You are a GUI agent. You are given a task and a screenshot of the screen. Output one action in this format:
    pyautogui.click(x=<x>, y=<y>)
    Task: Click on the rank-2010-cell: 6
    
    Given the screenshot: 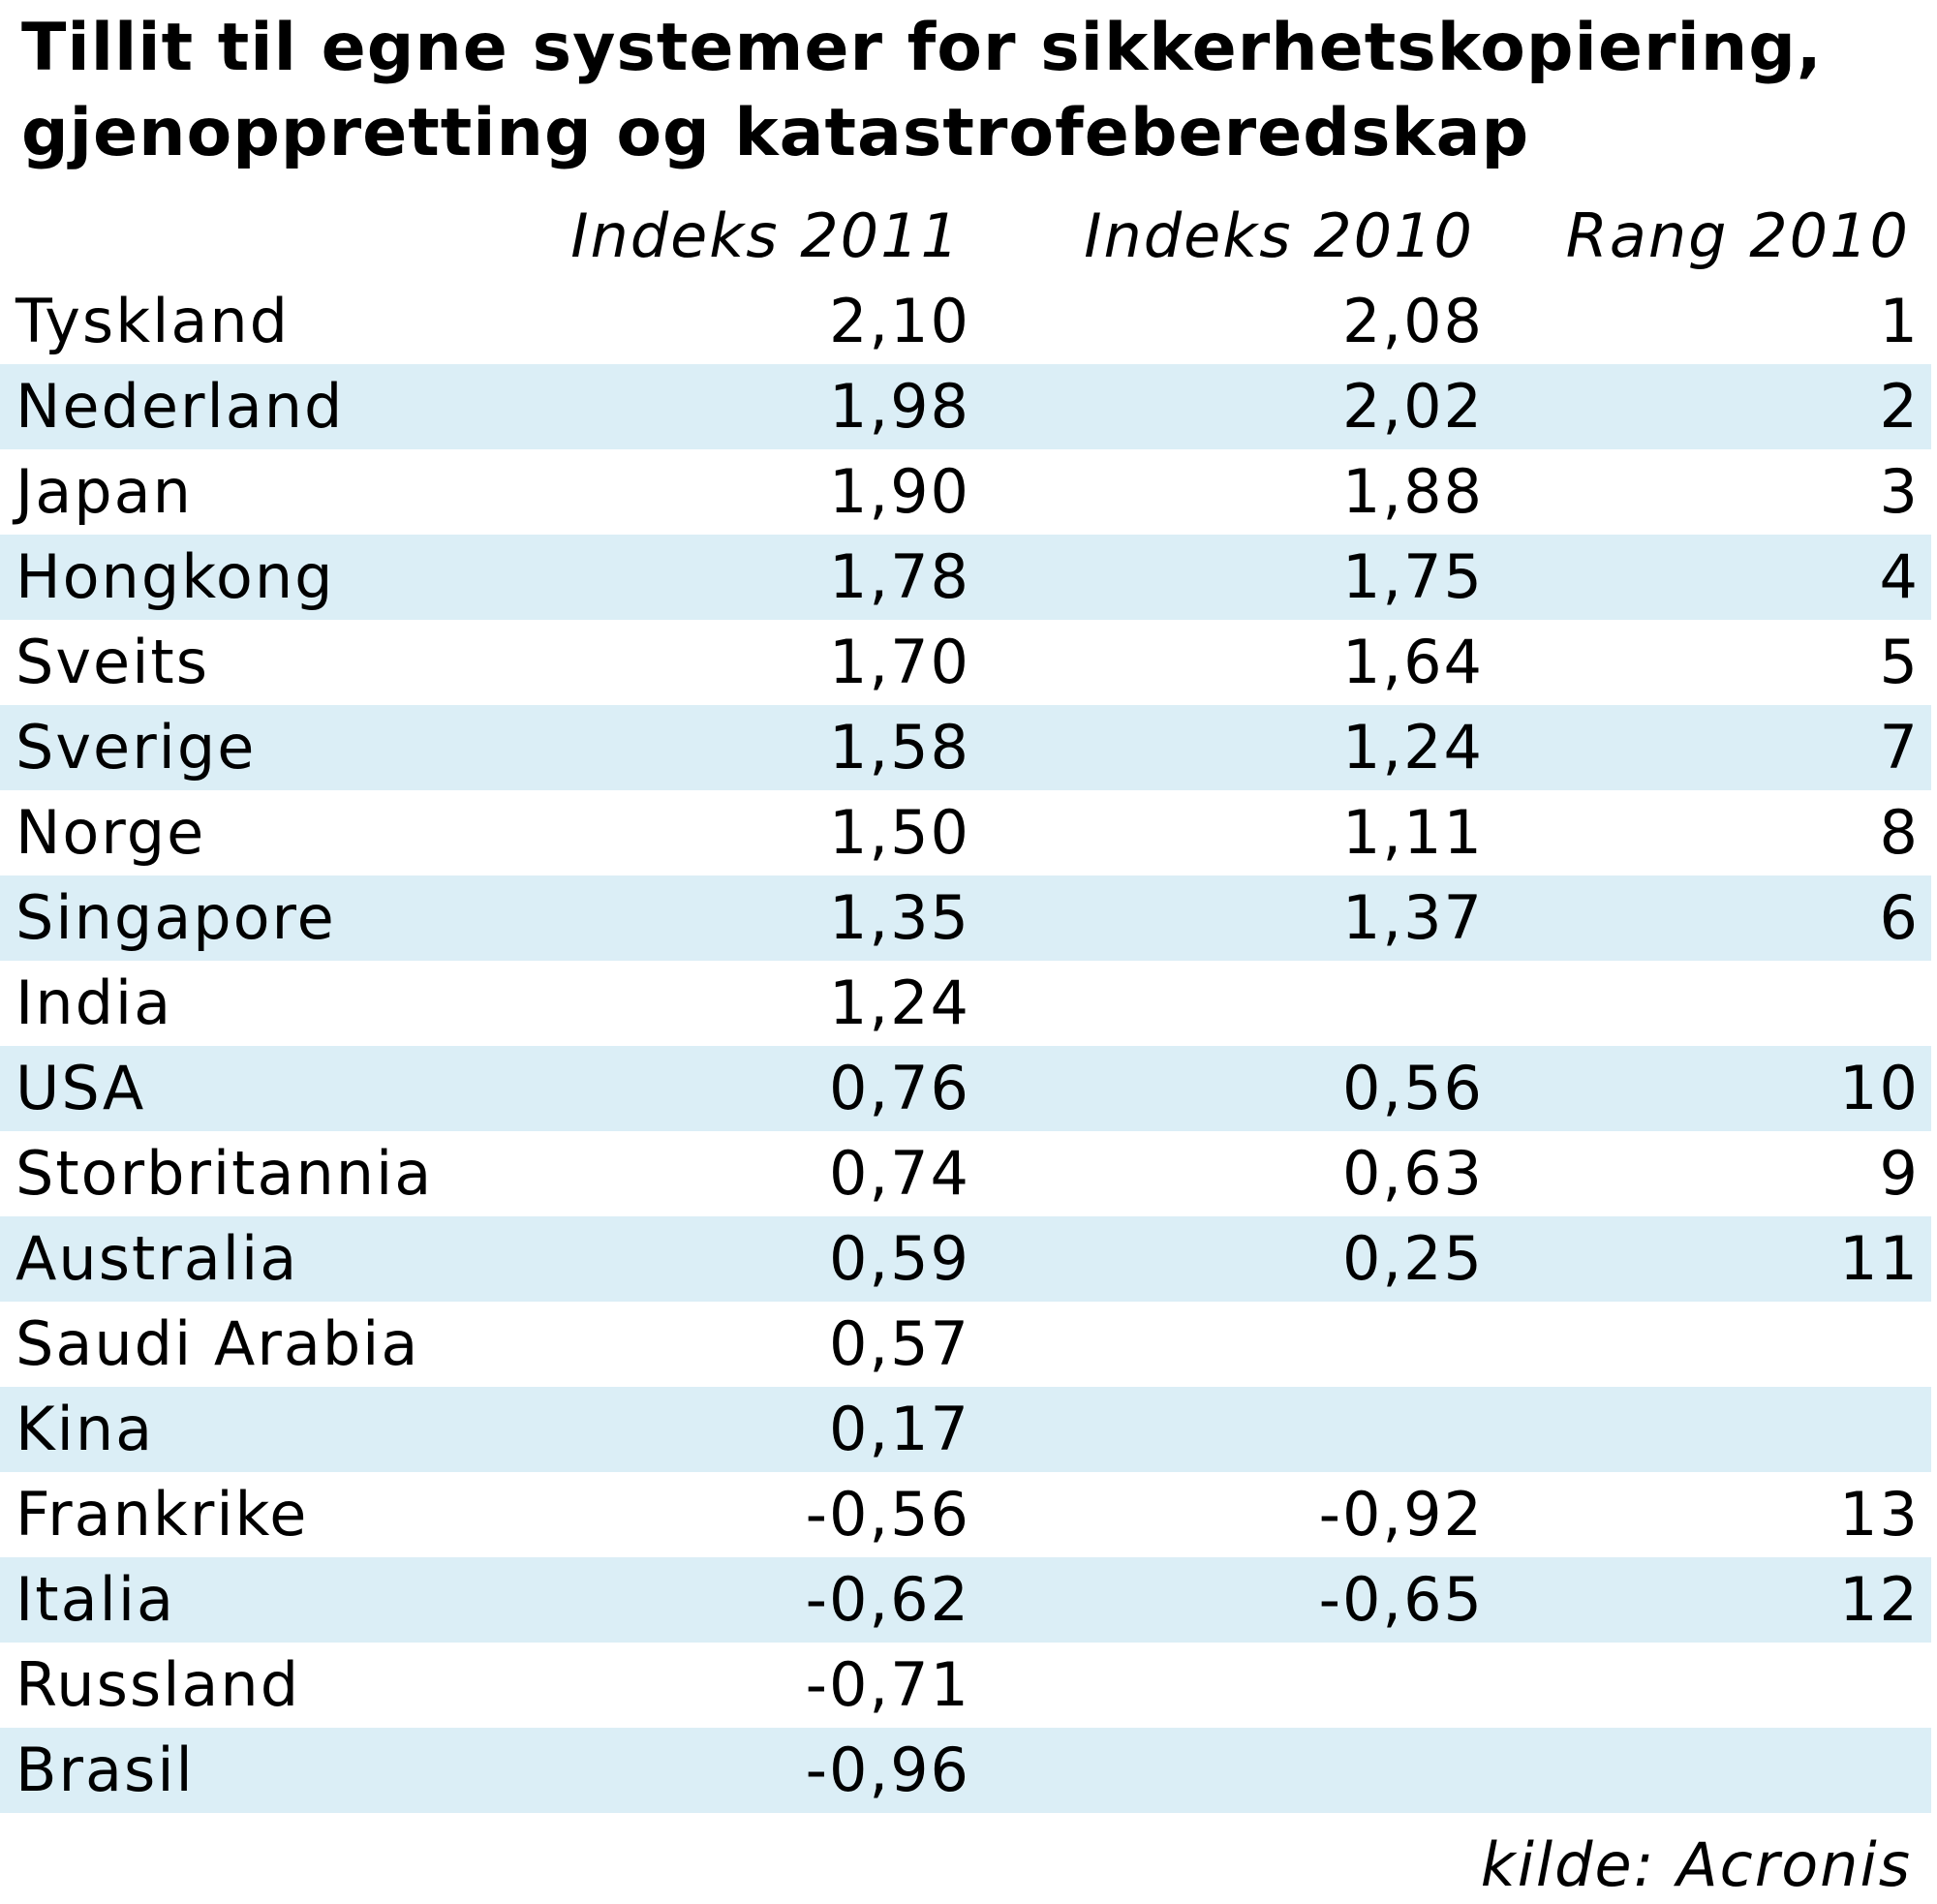 What is the action you would take?
    pyautogui.click(x=1900, y=918)
    